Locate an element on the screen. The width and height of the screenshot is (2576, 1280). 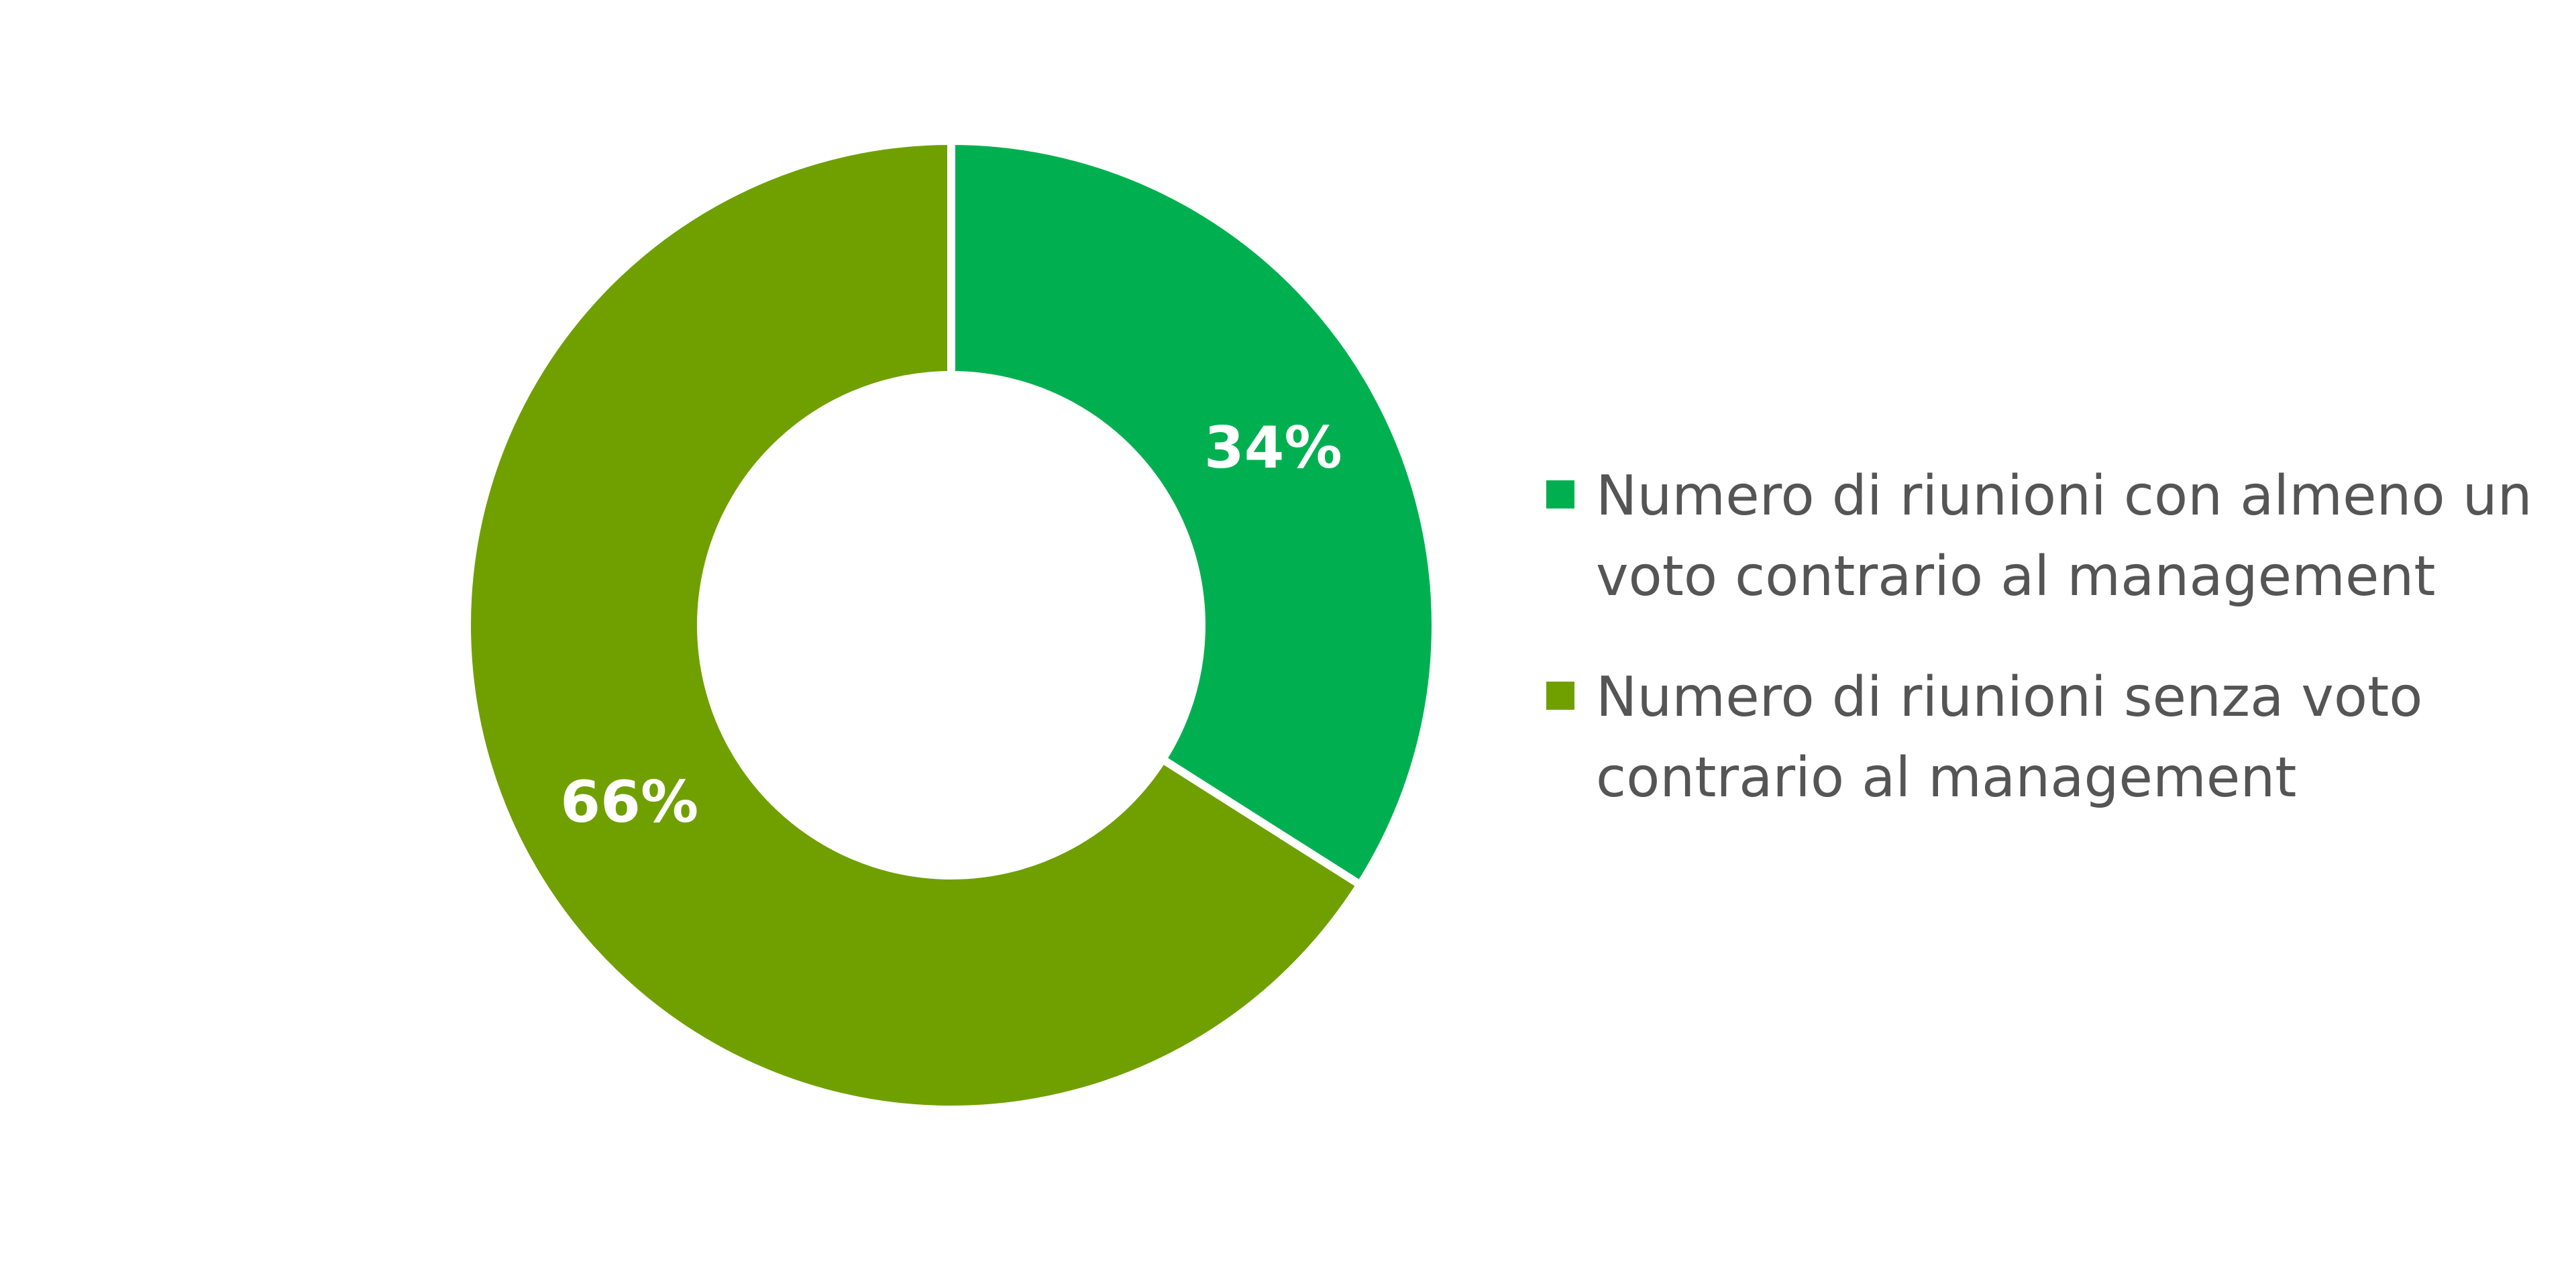
slice-labels-group: 34% 66% is located at coordinates (951, 626).